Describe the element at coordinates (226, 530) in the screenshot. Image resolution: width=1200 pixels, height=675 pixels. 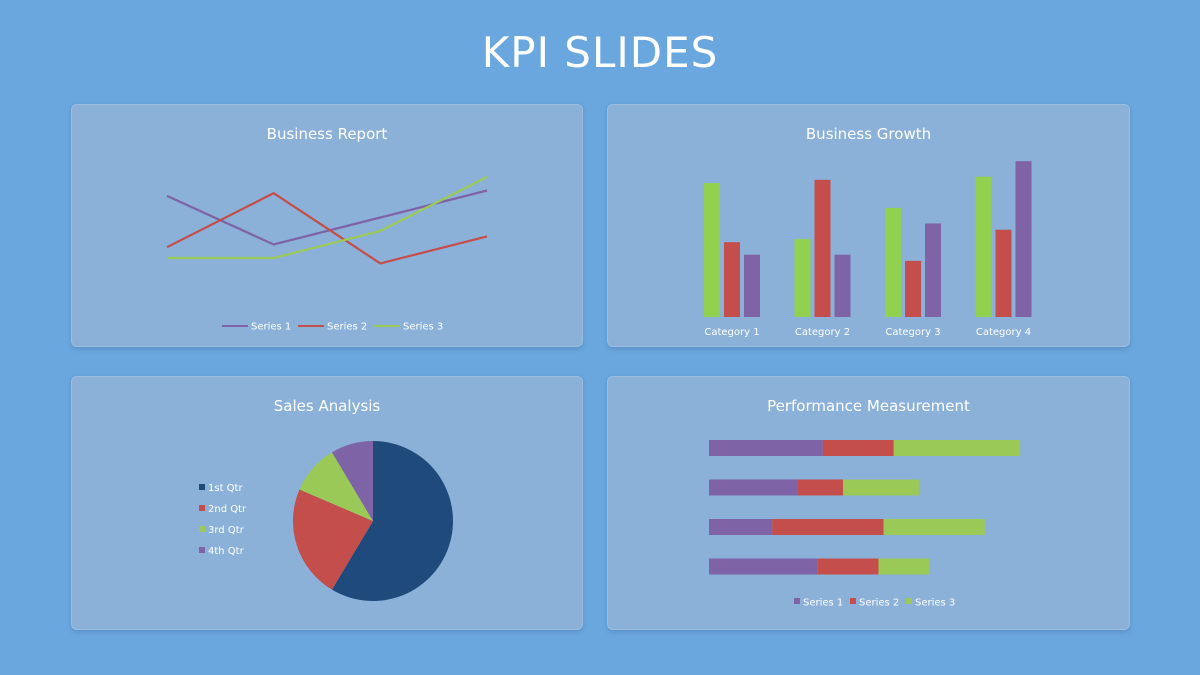
I see `legend-label-3: 3rd Qtr` at that location.